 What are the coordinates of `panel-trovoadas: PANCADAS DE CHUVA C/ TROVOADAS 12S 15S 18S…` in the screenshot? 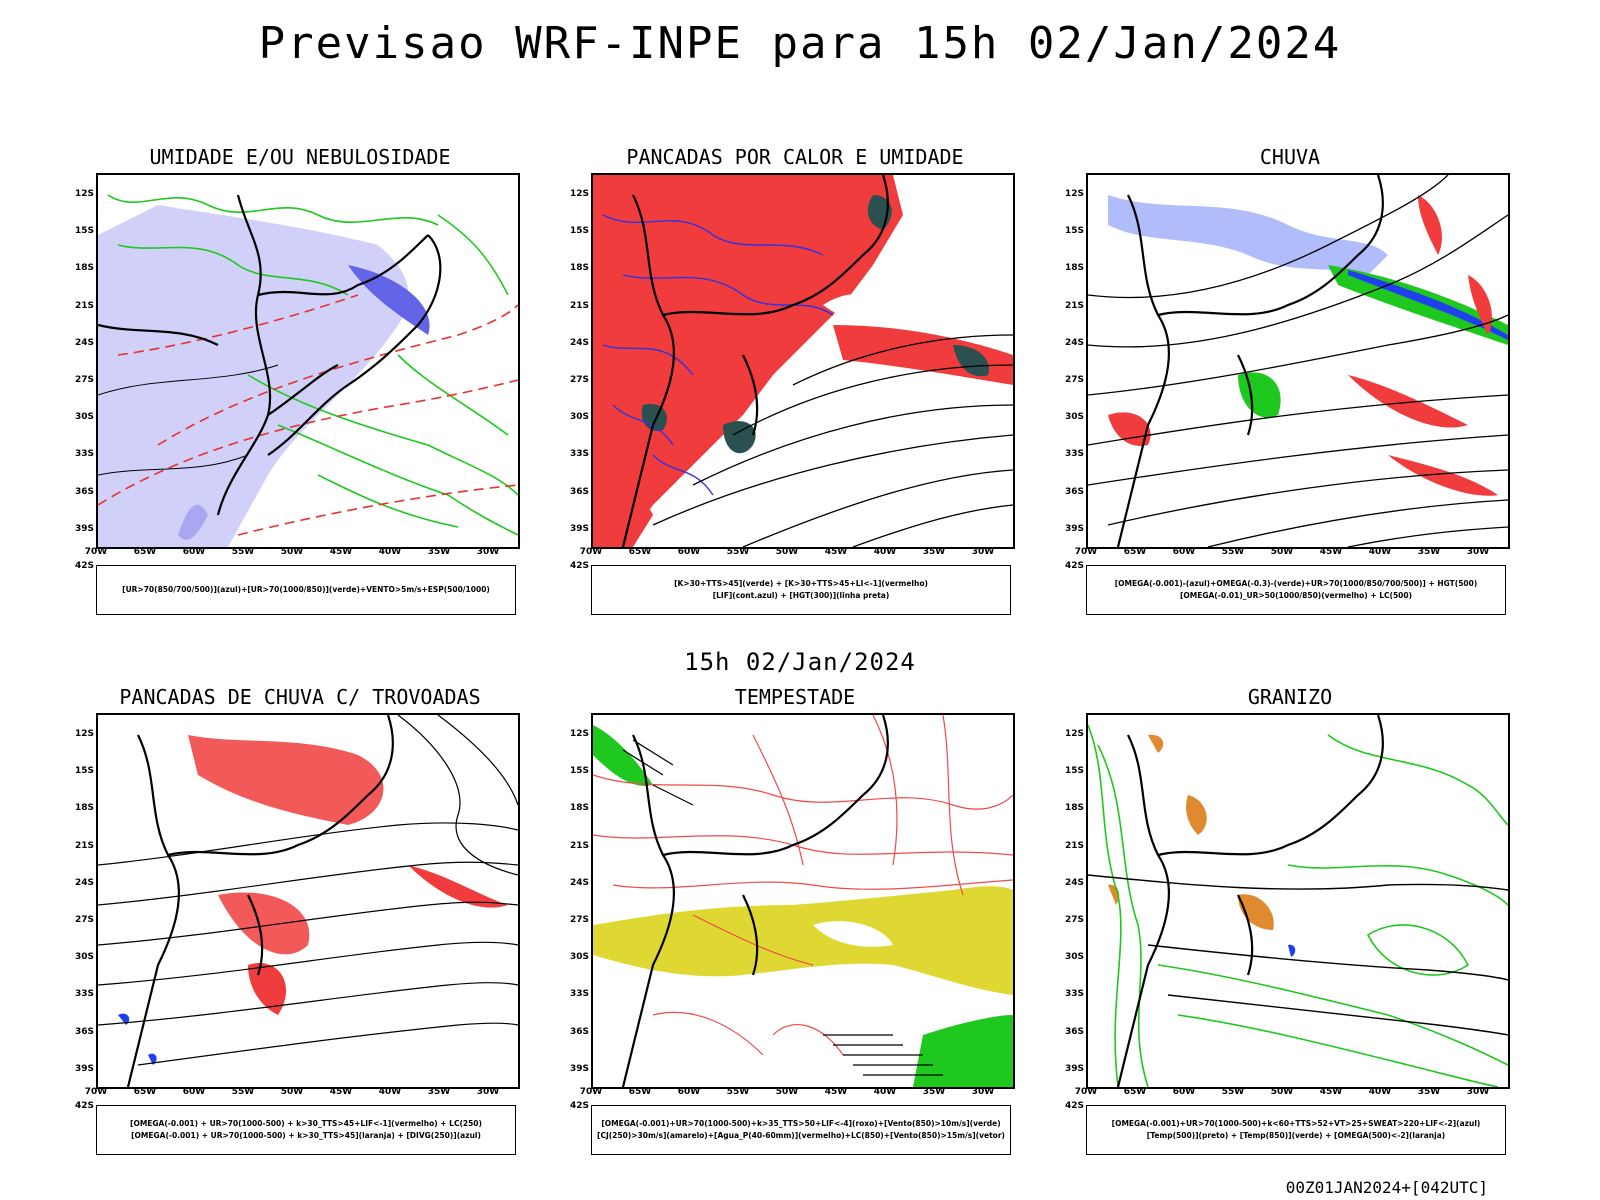 It's located at (300, 925).